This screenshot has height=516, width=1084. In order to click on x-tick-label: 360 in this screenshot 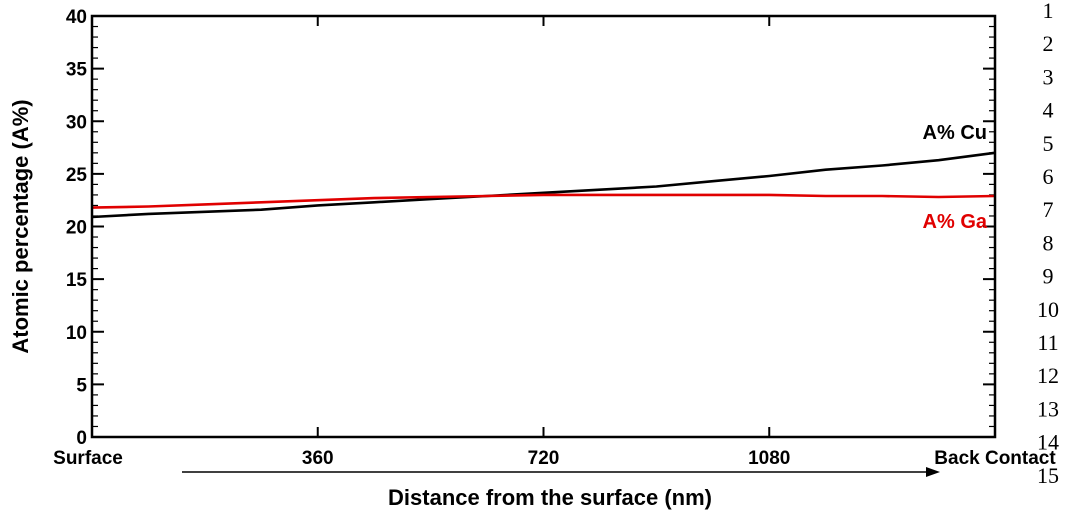, I will do `click(318, 458)`.